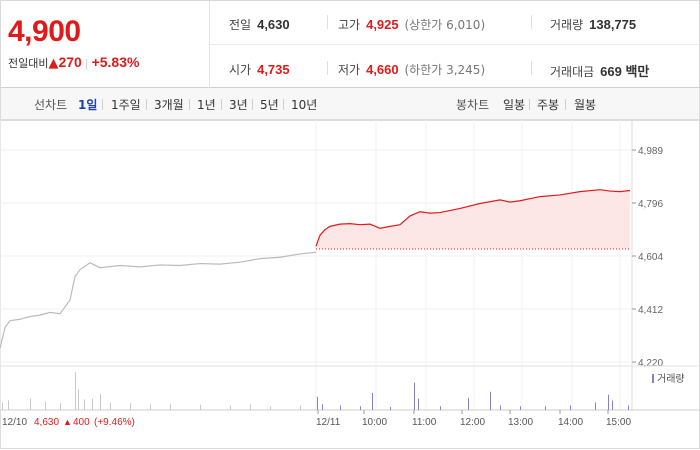 The height and width of the screenshot is (450, 700). Describe the element at coordinates (625, 71) in the screenshot. I see `stat-value: 669 백만` at that location.